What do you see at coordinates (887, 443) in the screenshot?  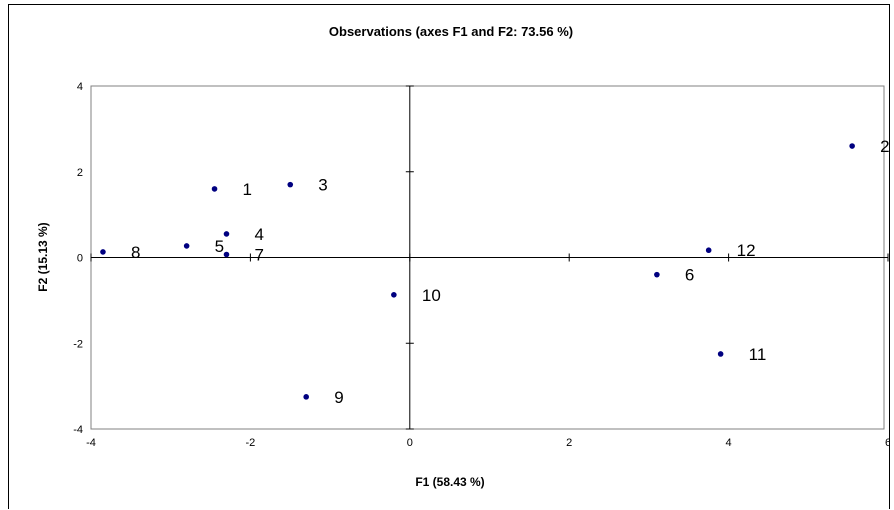 I see `x-tick-label: 6` at bounding box center [887, 443].